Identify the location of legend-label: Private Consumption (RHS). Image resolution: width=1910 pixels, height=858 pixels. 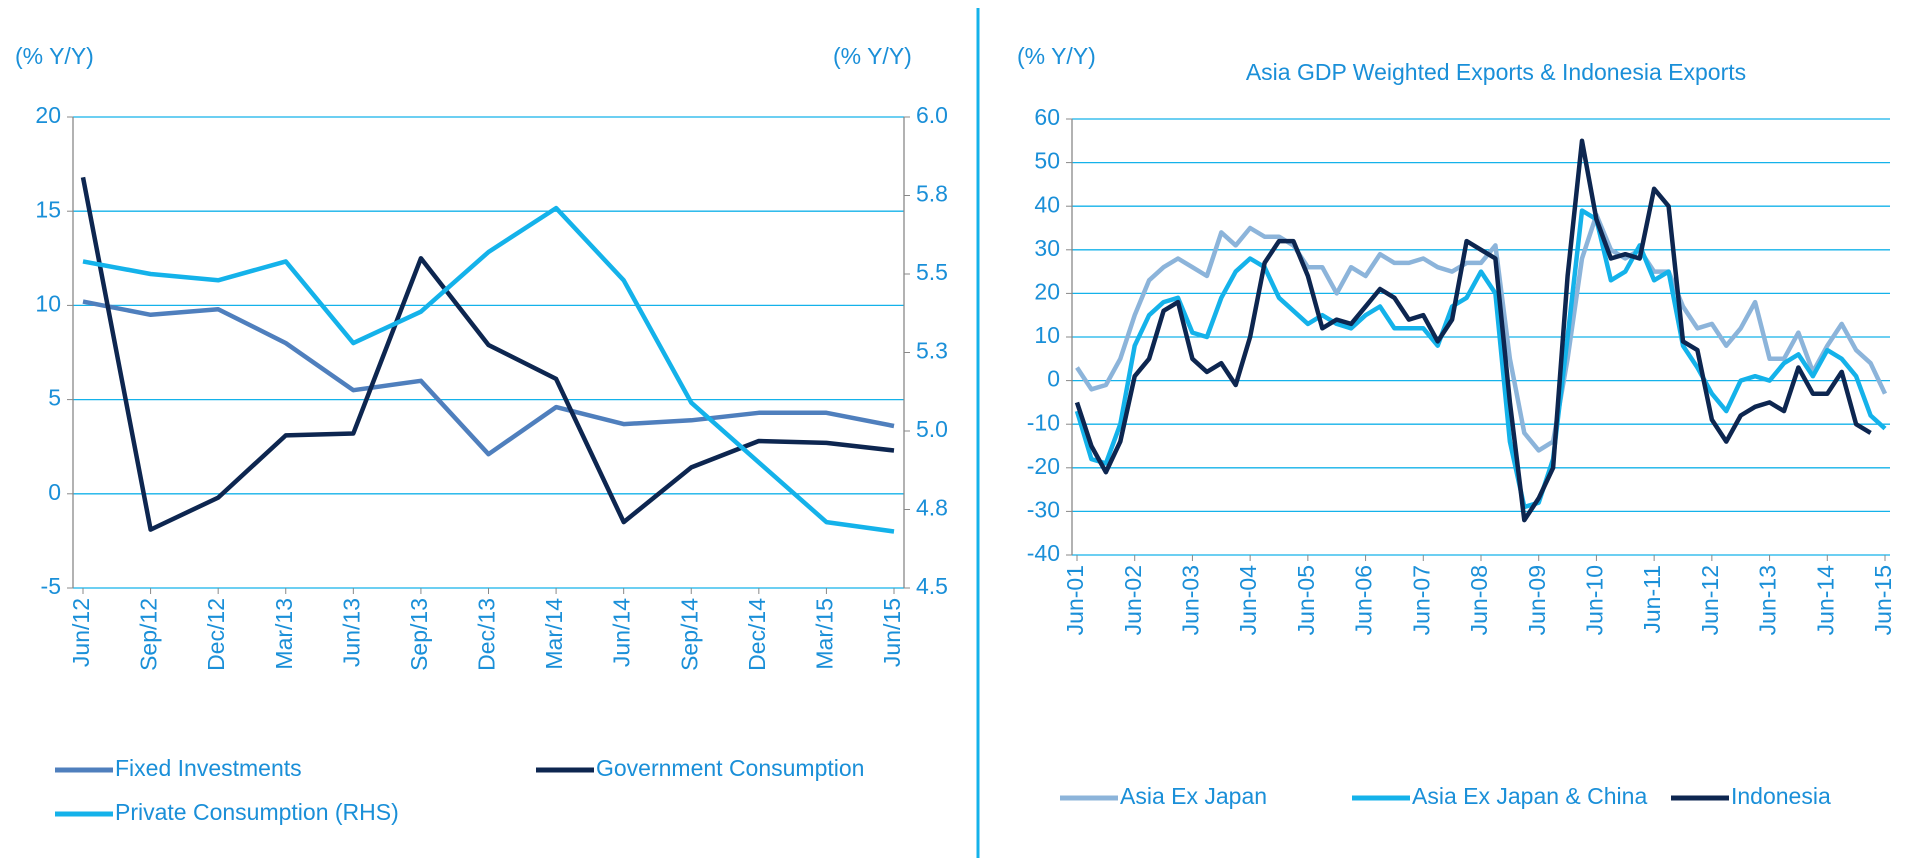
(257, 812).